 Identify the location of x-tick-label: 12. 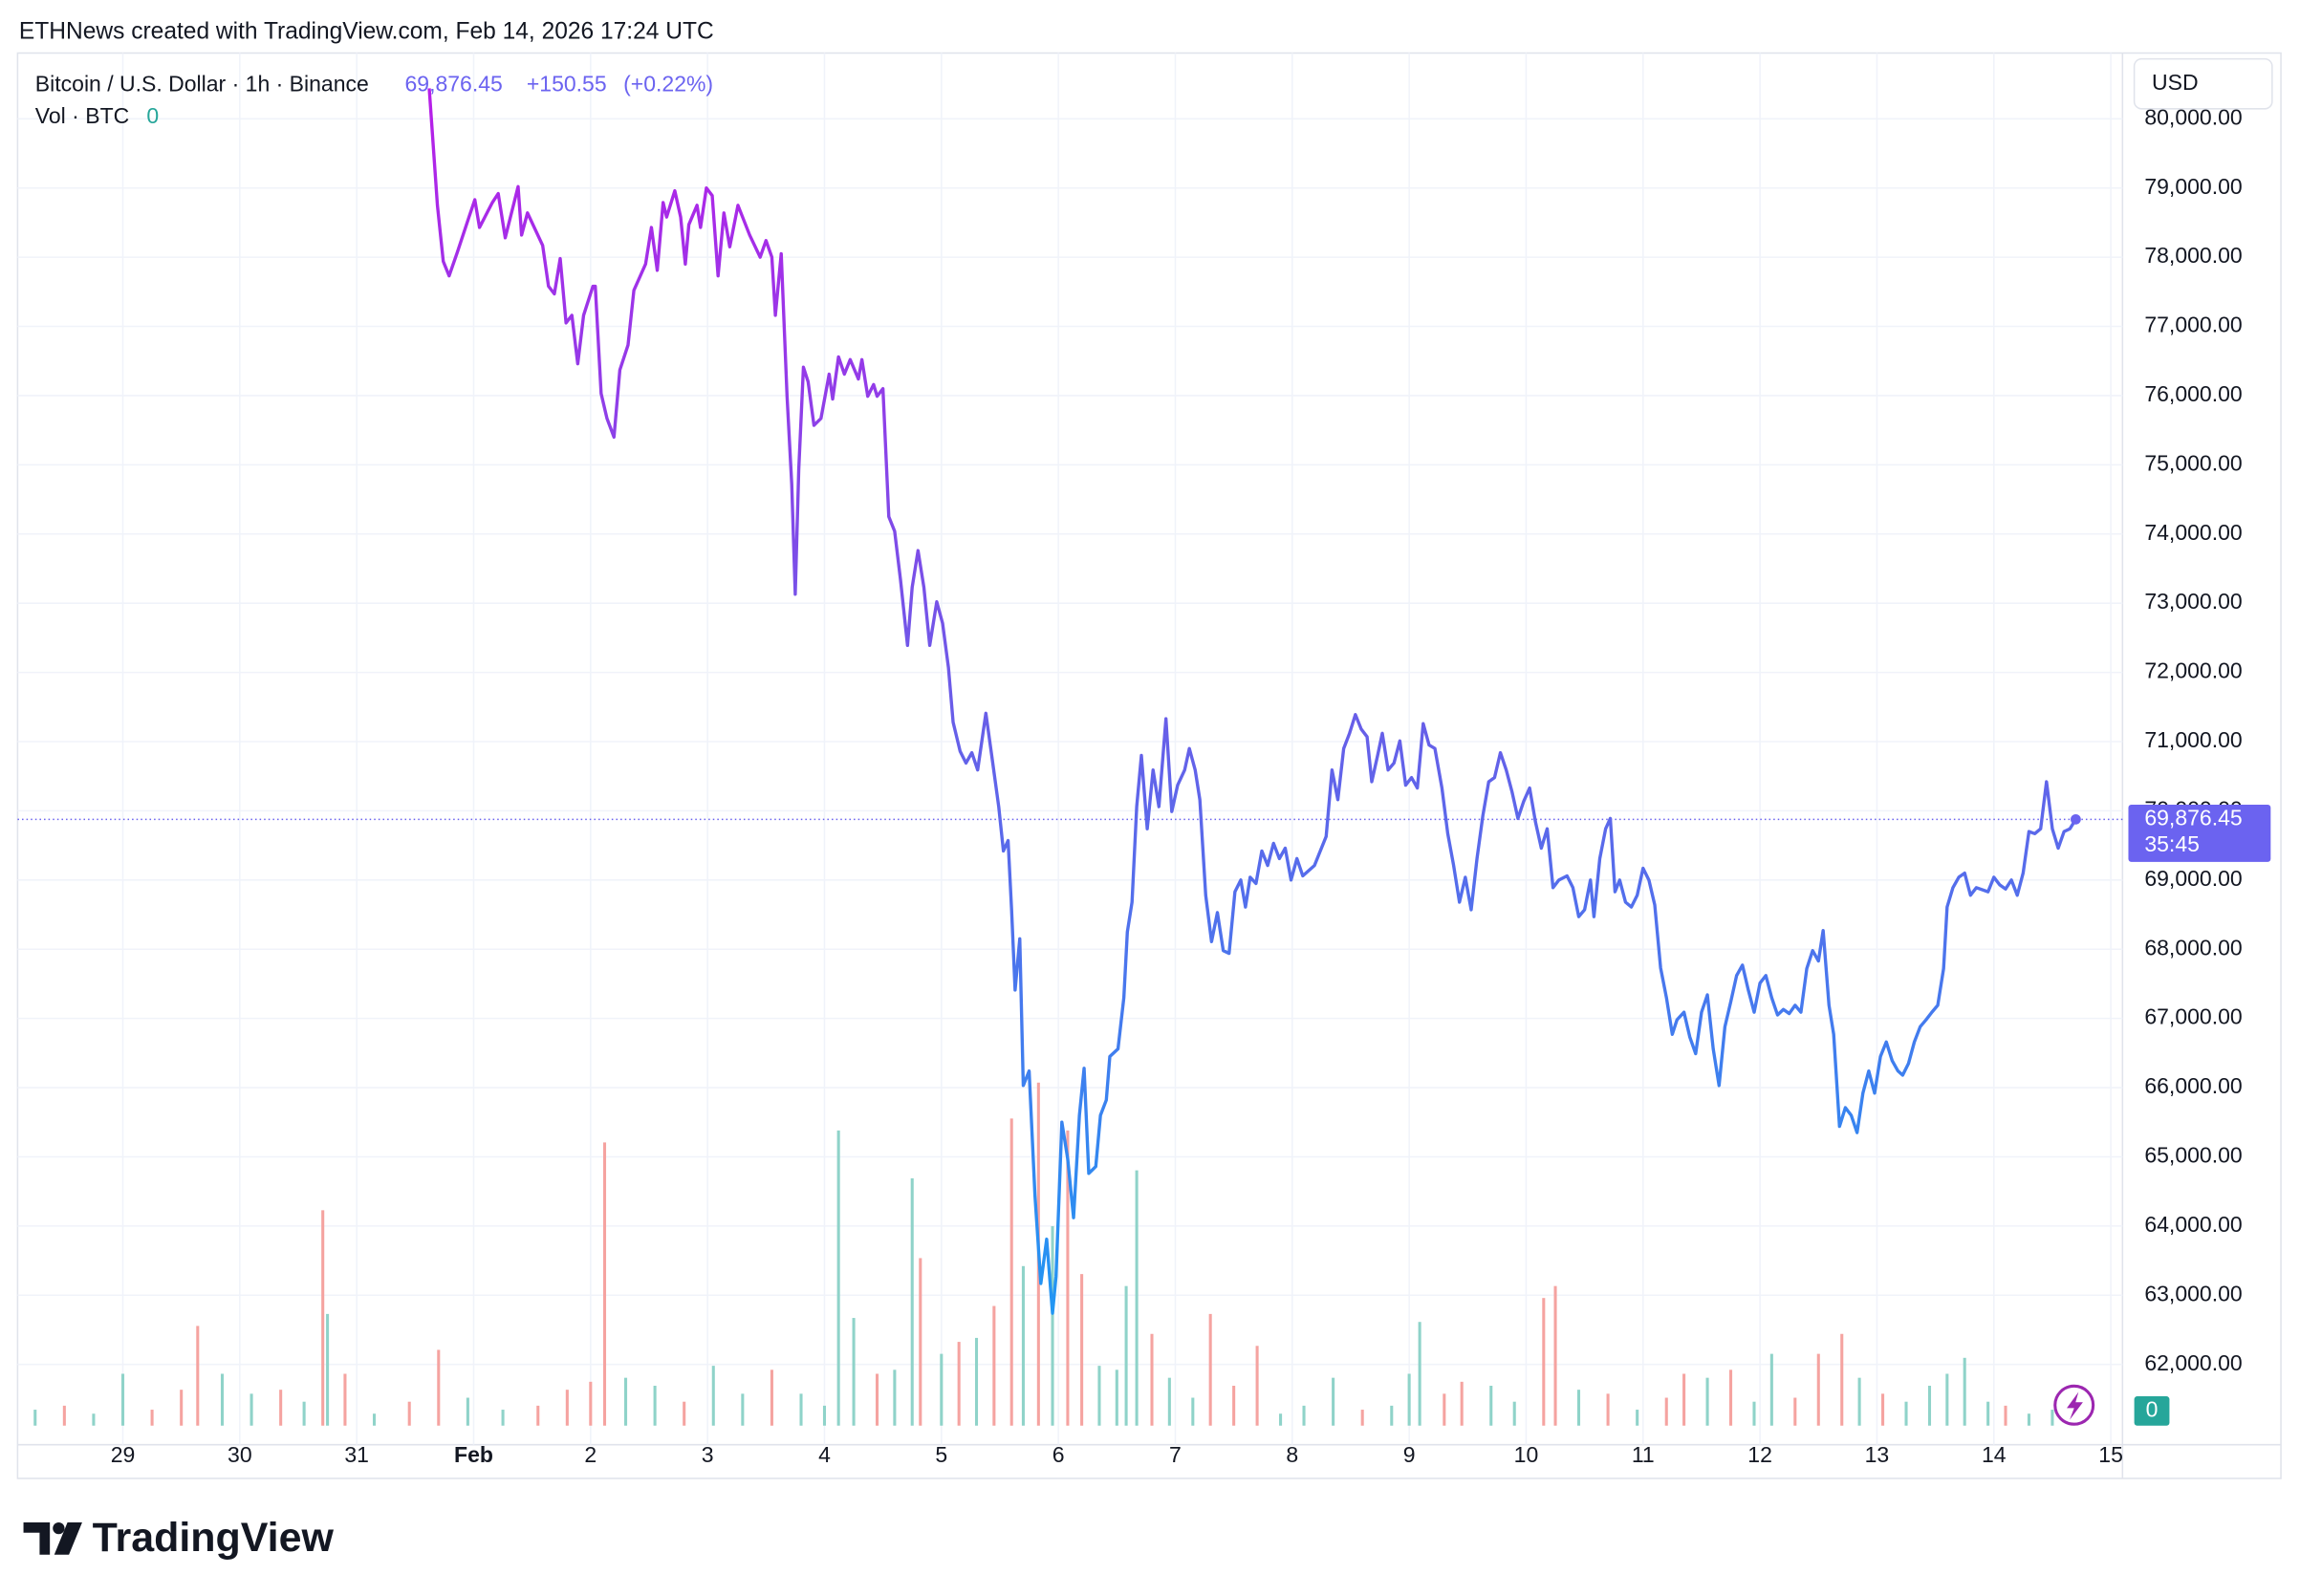
(1760, 1455).